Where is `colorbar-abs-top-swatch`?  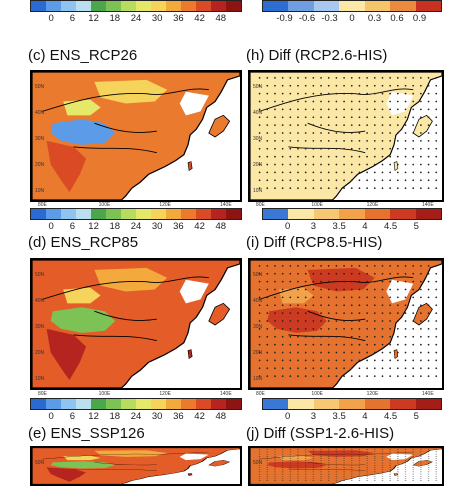 colorbar-abs-top-swatch is located at coordinates (53, 6).